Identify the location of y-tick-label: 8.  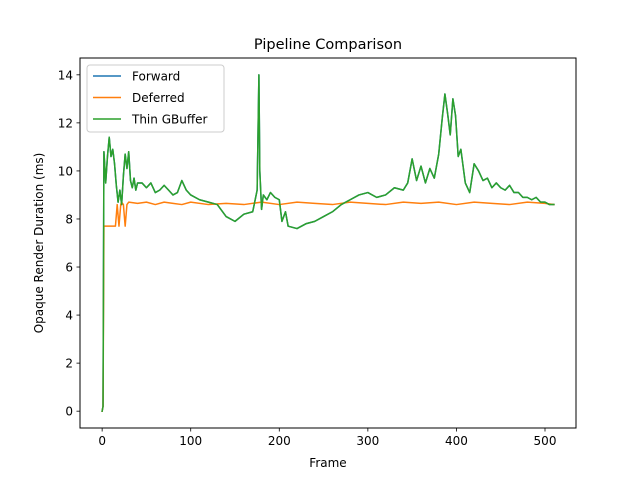
(69, 219).